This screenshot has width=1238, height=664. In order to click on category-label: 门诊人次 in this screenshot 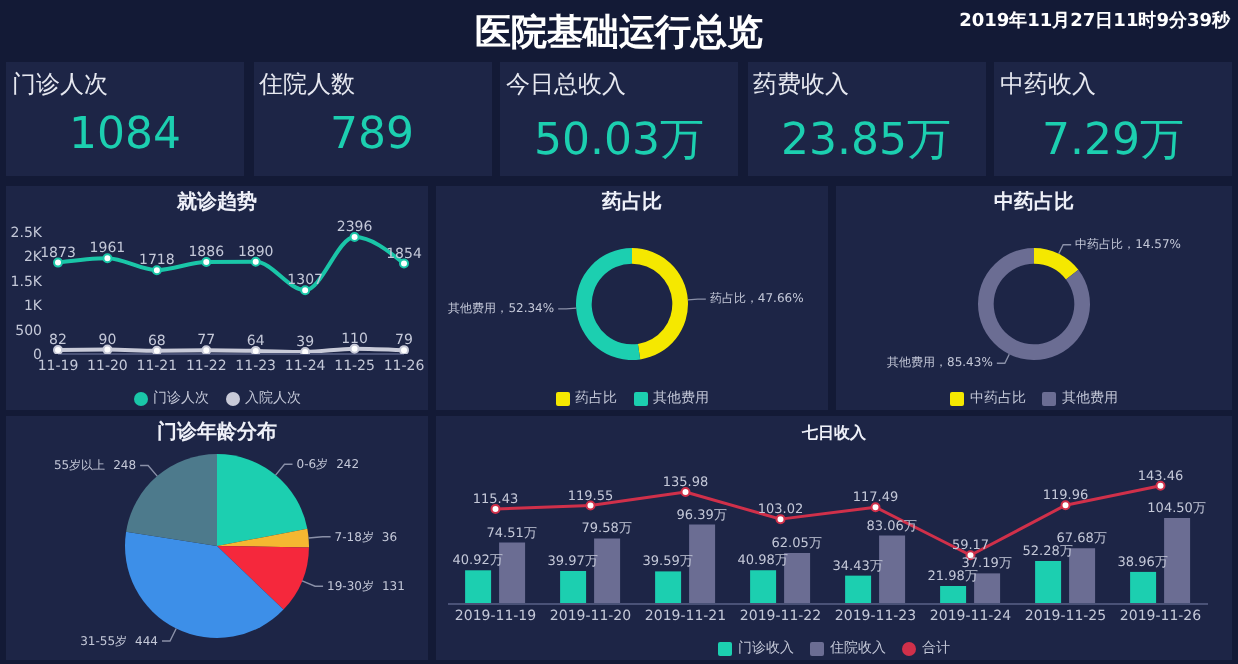, I will do `click(60, 85)`.